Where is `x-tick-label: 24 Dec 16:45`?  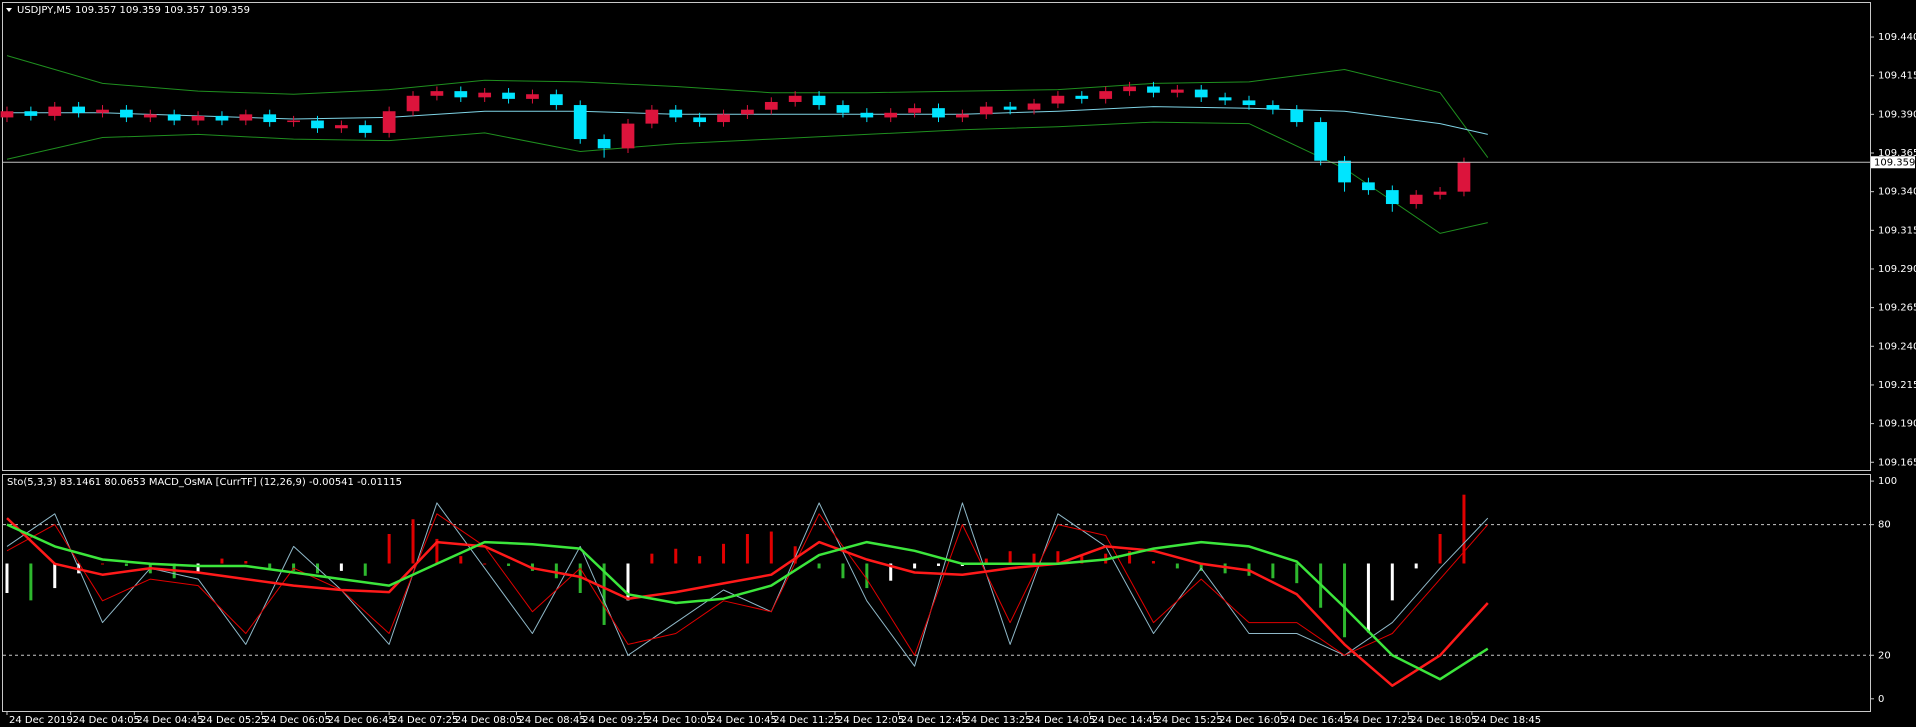 x-tick-label: 24 Dec 16:45 is located at coordinates (1316, 720).